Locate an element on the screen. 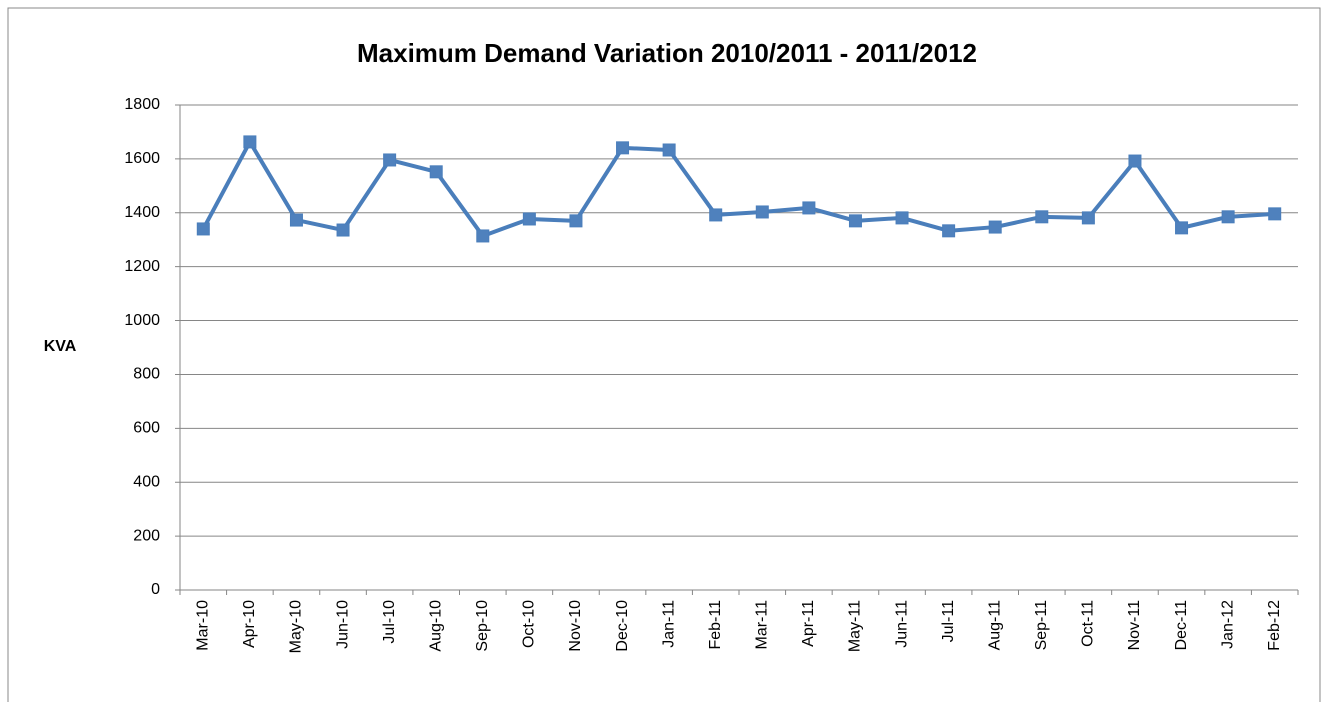 The image size is (1330, 702). x-tick-label: Aug-11 is located at coordinates (994, 625).